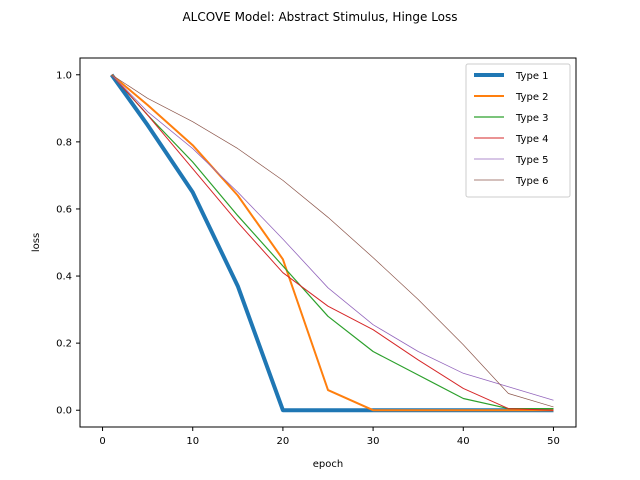  Describe the element at coordinates (532, 160) in the screenshot. I see `legend-label: Type 5` at that location.